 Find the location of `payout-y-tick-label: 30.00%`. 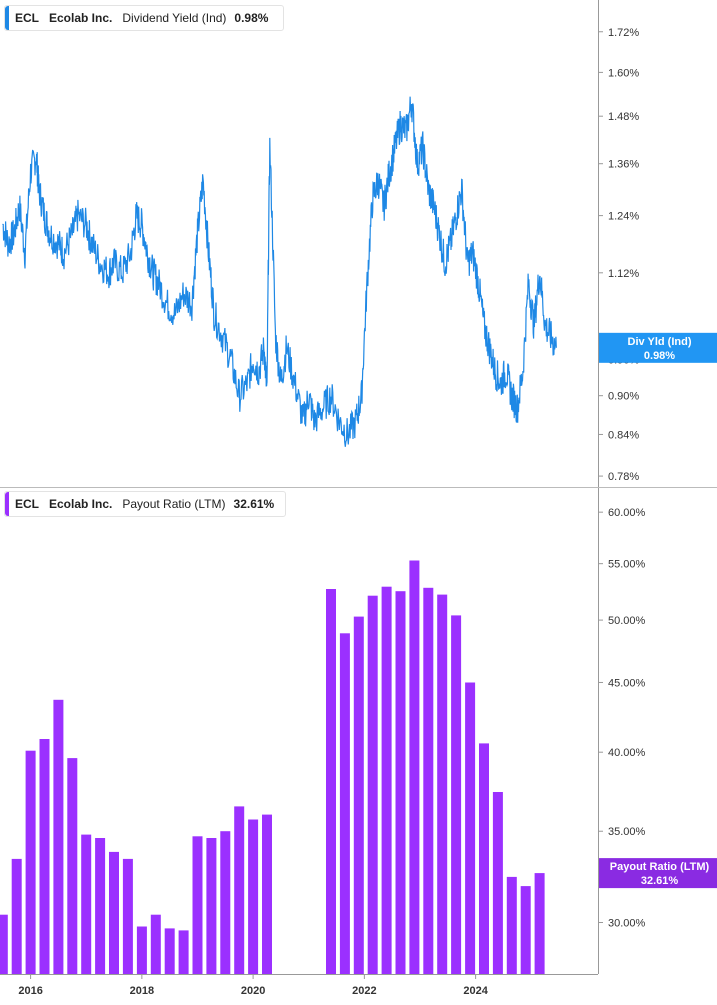

payout-y-tick-label: 30.00% is located at coordinates (627, 923).